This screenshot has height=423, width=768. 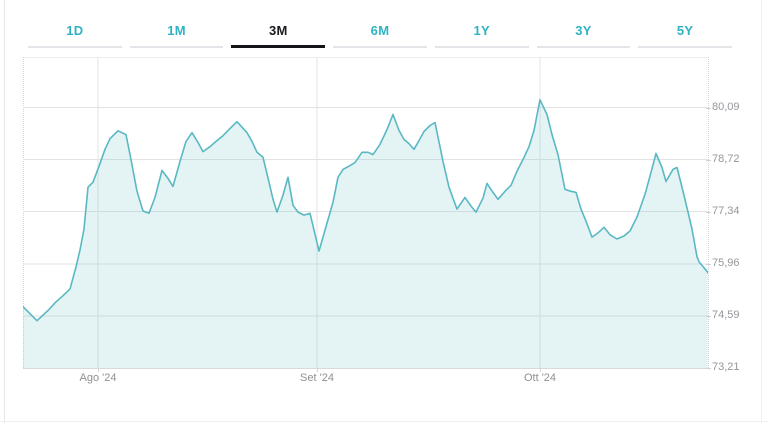 What do you see at coordinates (761, 211) in the screenshot?
I see `panel-right-border` at bounding box center [761, 211].